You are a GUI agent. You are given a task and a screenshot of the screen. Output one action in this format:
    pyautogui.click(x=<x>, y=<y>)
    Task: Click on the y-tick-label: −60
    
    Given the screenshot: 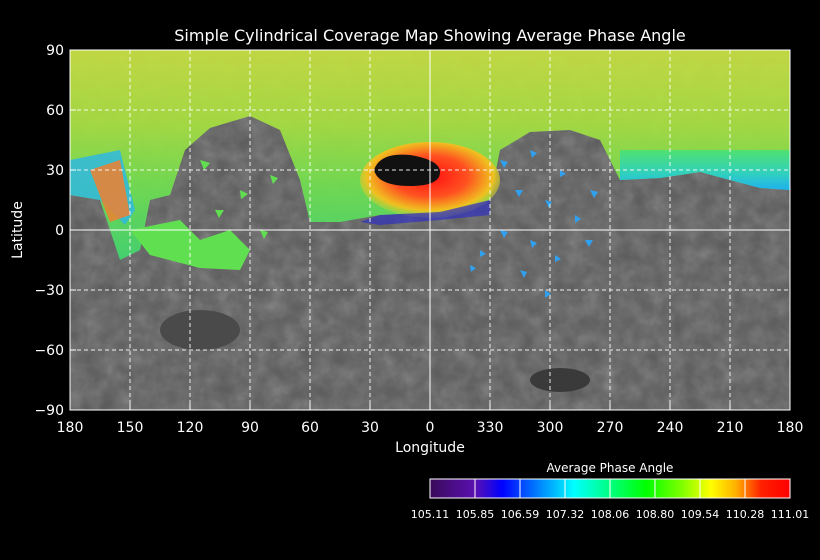 What is the action you would take?
    pyautogui.click(x=49, y=351)
    